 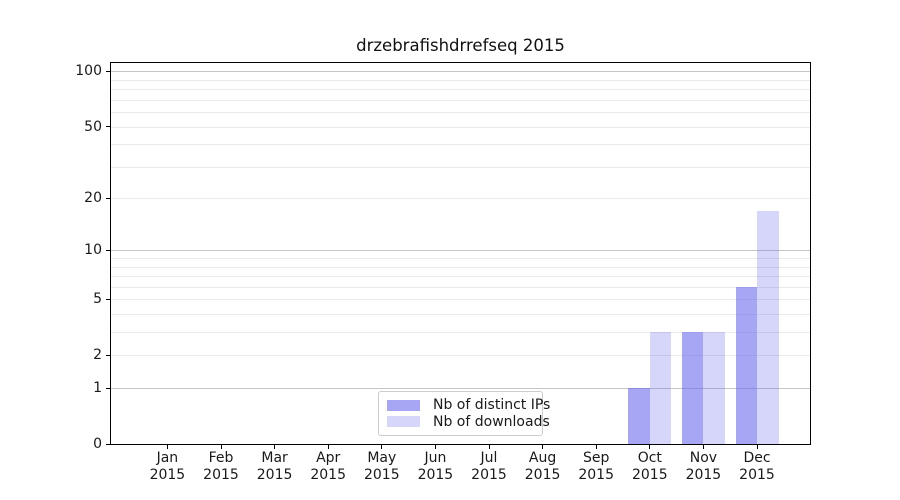 I want to click on x-tick-label-jul: Jul 2015, so click(x=489, y=466).